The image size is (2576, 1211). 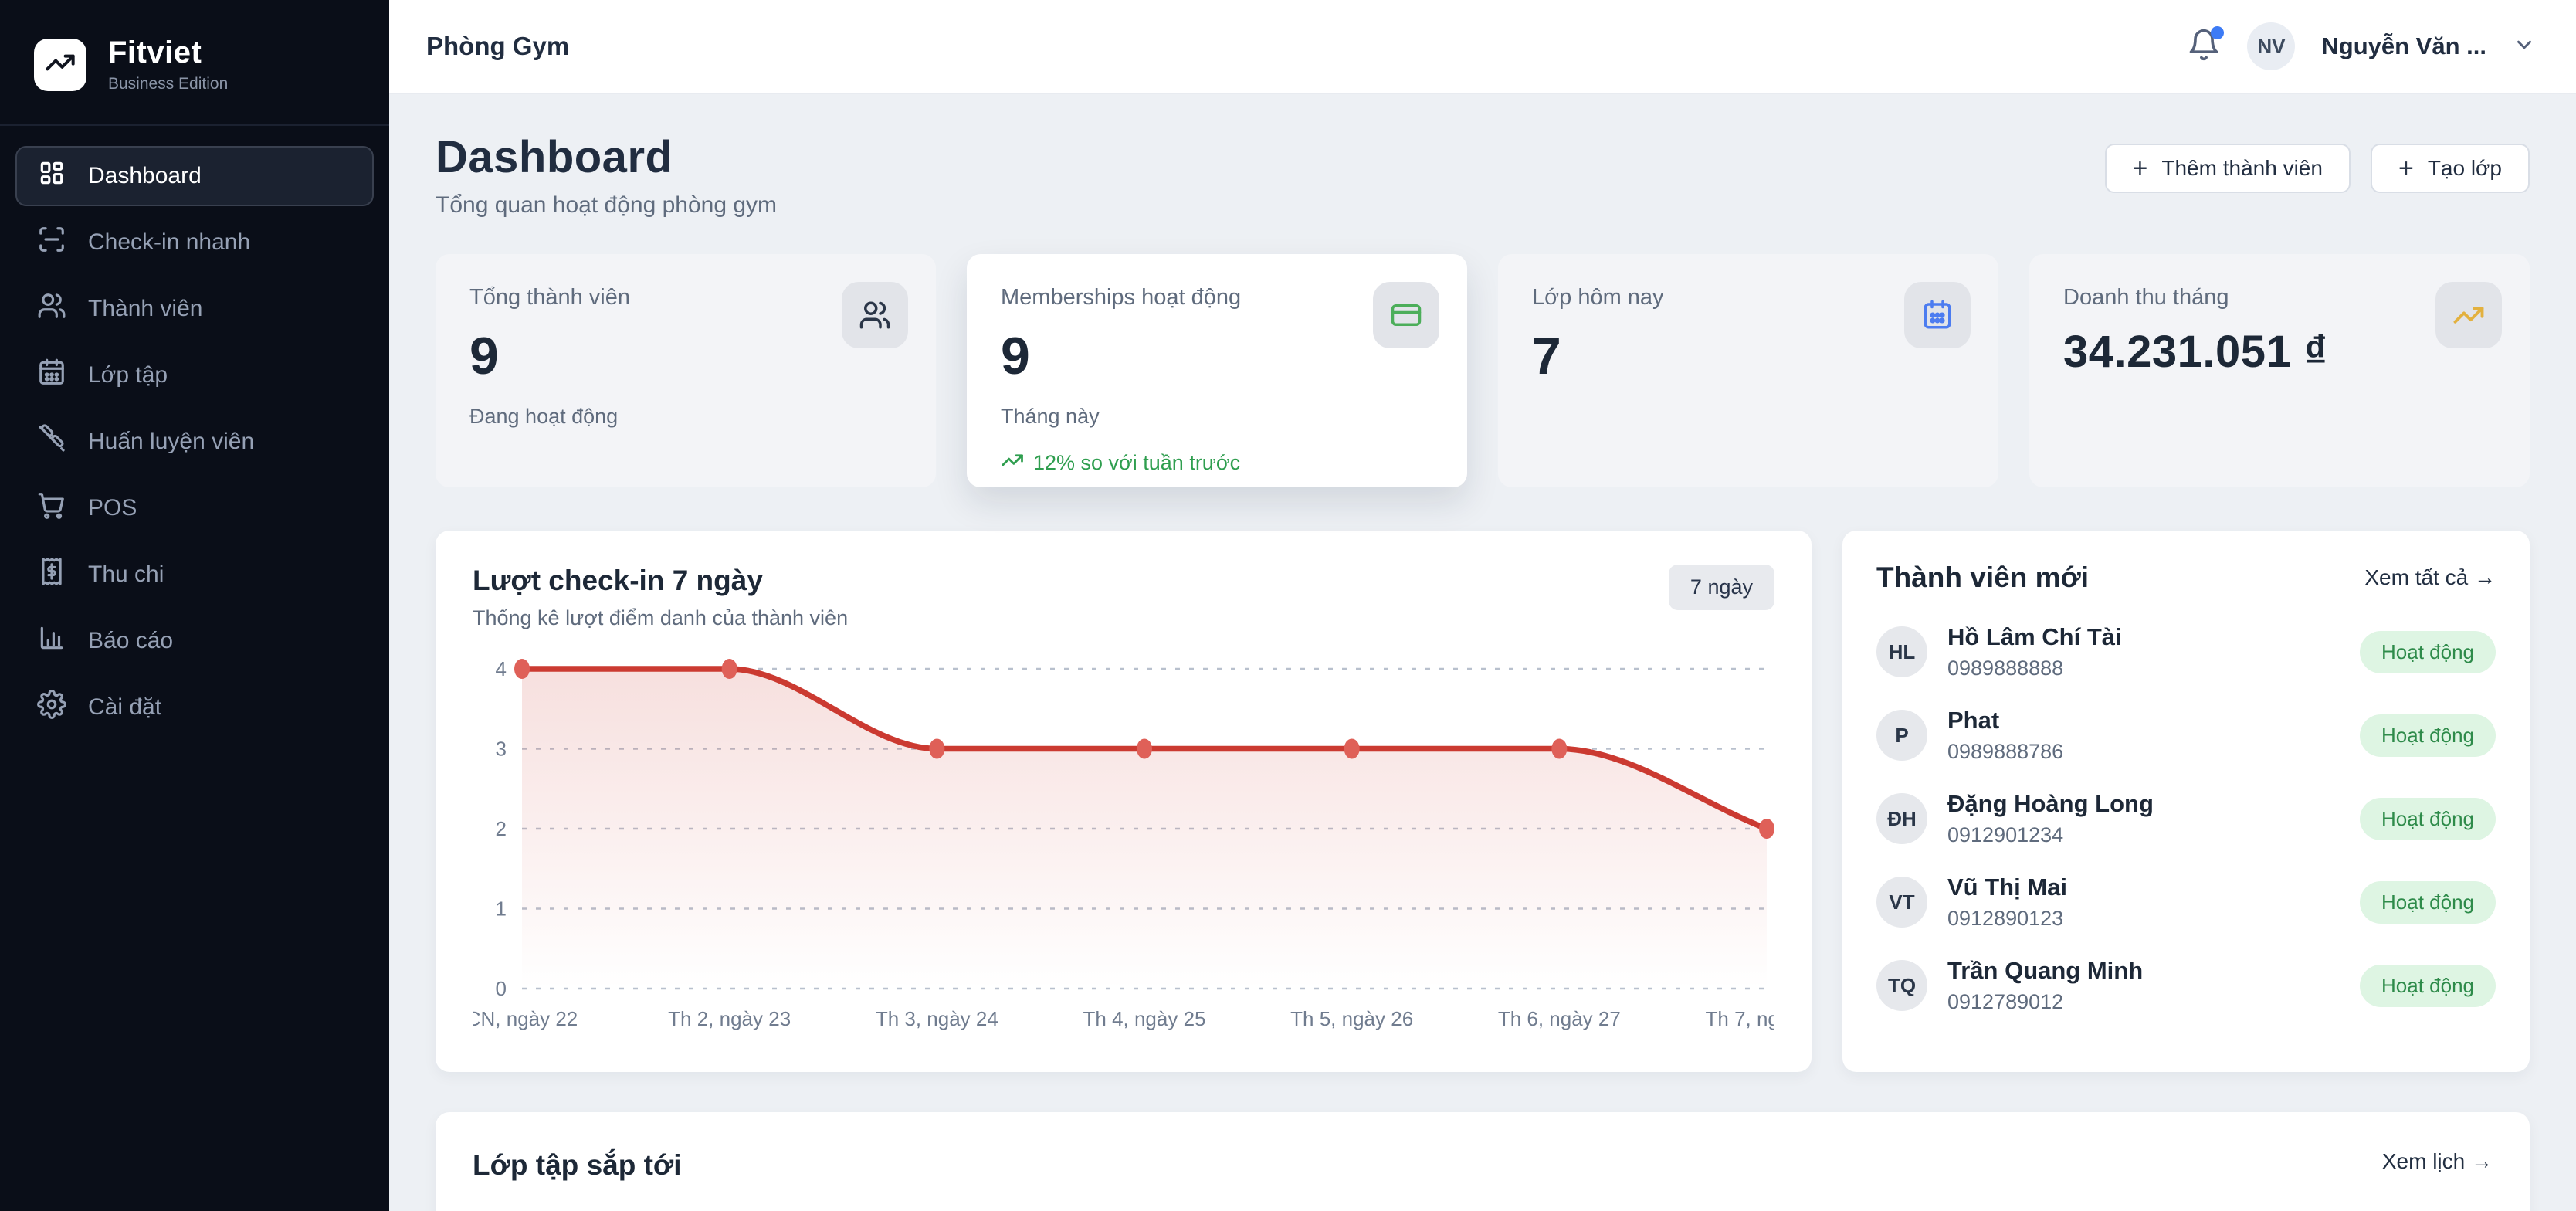 What do you see at coordinates (501, 829) in the screenshot?
I see `svg-text: 2` at bounding box center [501, 829].